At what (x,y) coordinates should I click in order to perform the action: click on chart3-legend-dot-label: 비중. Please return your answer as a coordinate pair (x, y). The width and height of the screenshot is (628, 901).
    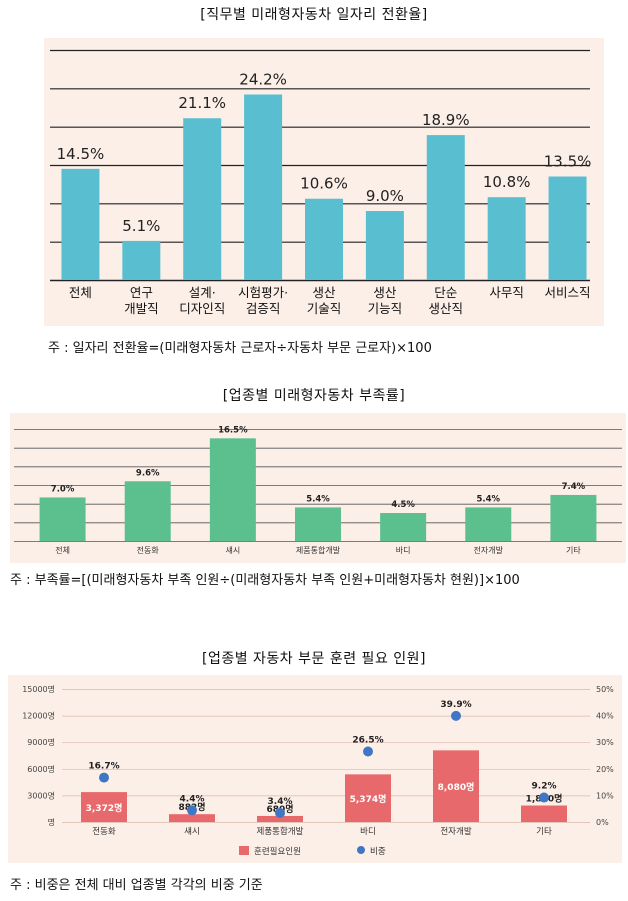
    Looking at the image, I should click on (378, 852).